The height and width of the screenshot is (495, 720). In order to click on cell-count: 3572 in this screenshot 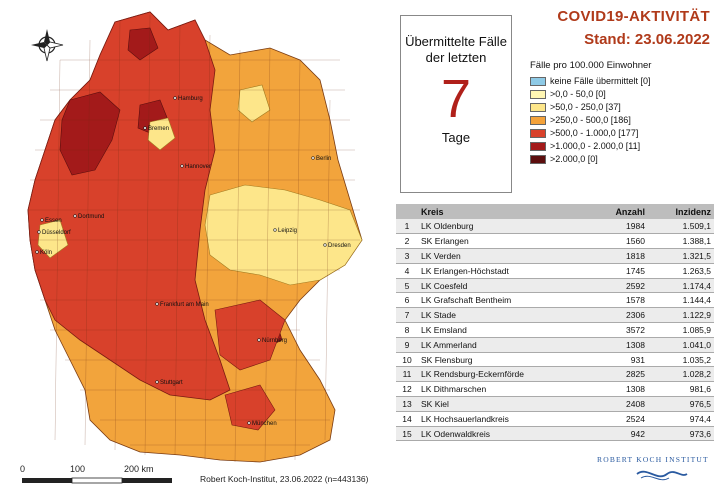, I will do `click(619, 330)`.